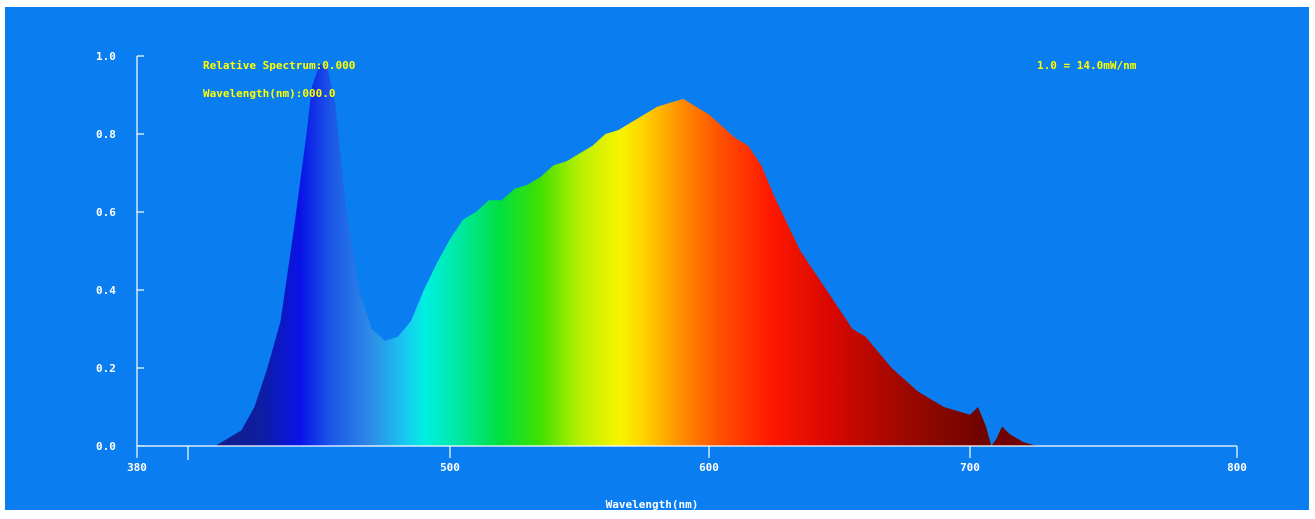 Image resolution: width=1315 pixels, height=519 pixels. What do you see at coordinates (106, 368) in the screenshot?
I see `y-tick-label: 0.2` at bounding box center [106, 368].